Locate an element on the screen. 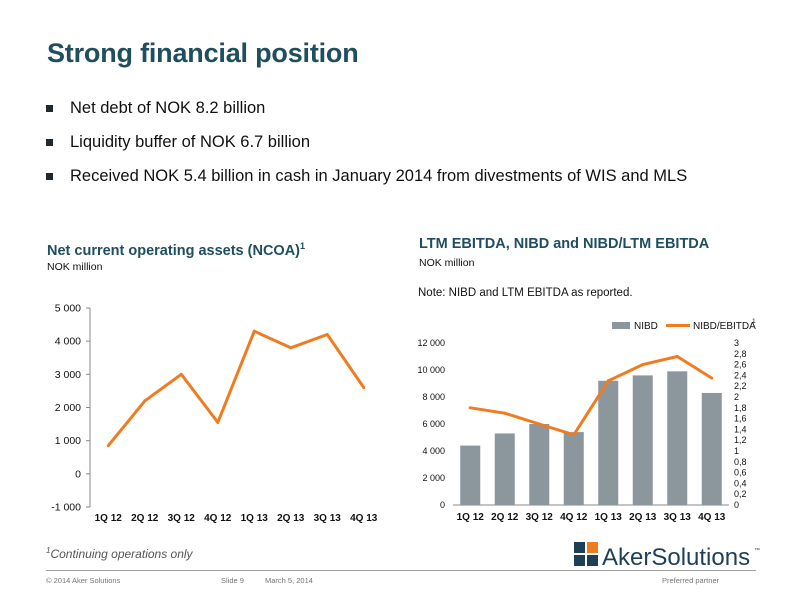 This screenshot has width=800, height=600. ncoa-chart-title: Net current operating assets (NCOA)1 is located at coordinates (176, 250).